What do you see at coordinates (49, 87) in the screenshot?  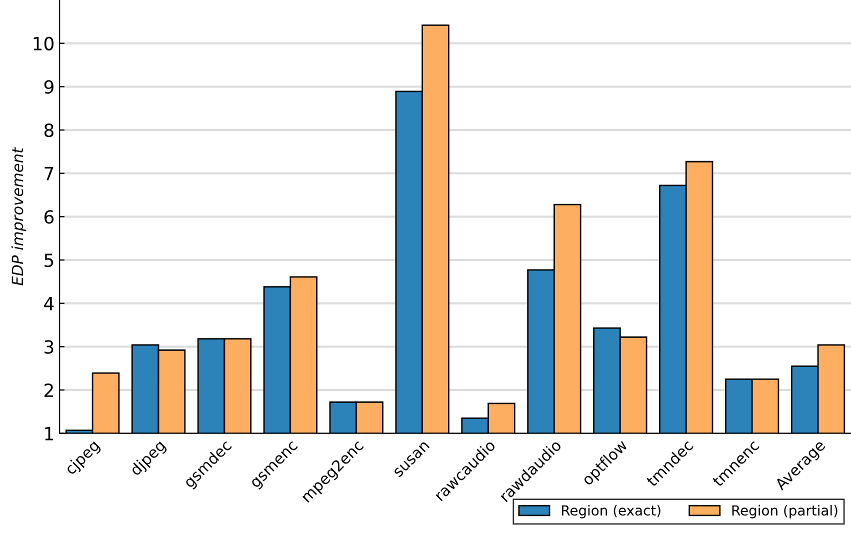 I see `y-tick-label: 9` at bounding box center [49, 87].